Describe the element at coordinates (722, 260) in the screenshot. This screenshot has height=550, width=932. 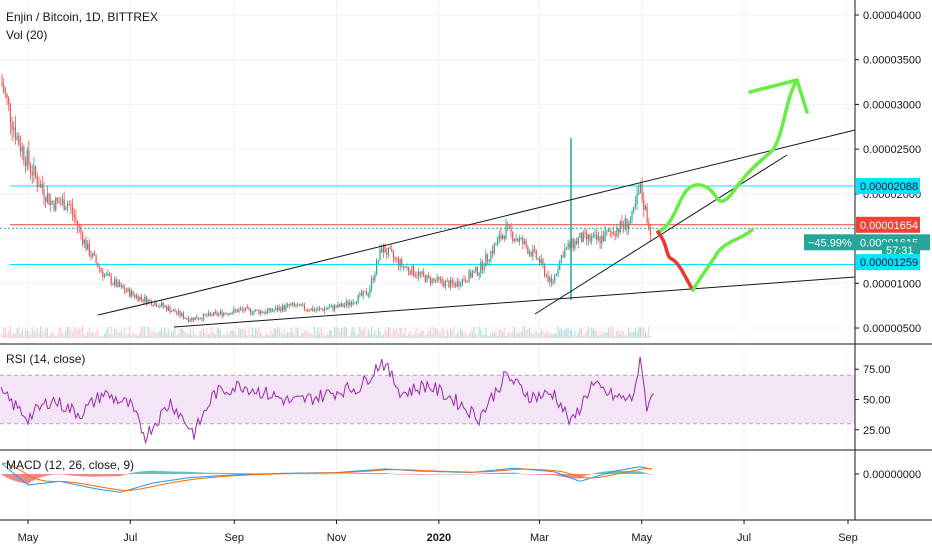
I see `rebound-projection-path` at that location.